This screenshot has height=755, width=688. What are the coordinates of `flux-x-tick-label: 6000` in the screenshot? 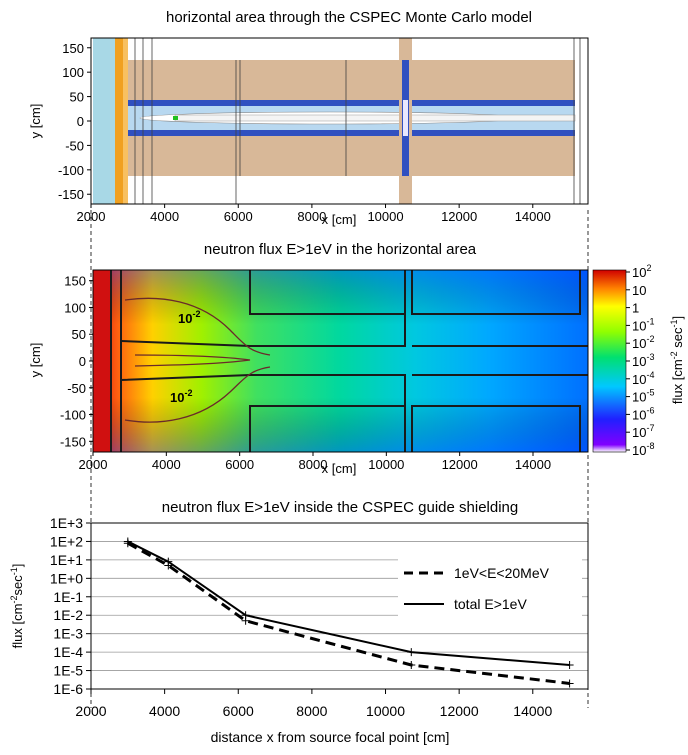 It's located at (239, 464).